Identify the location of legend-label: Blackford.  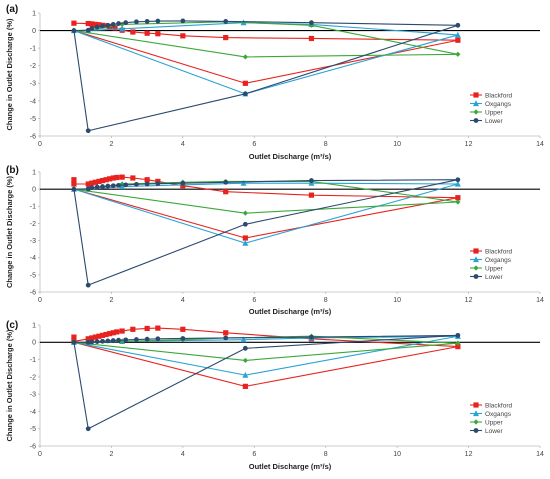
(498, 405).